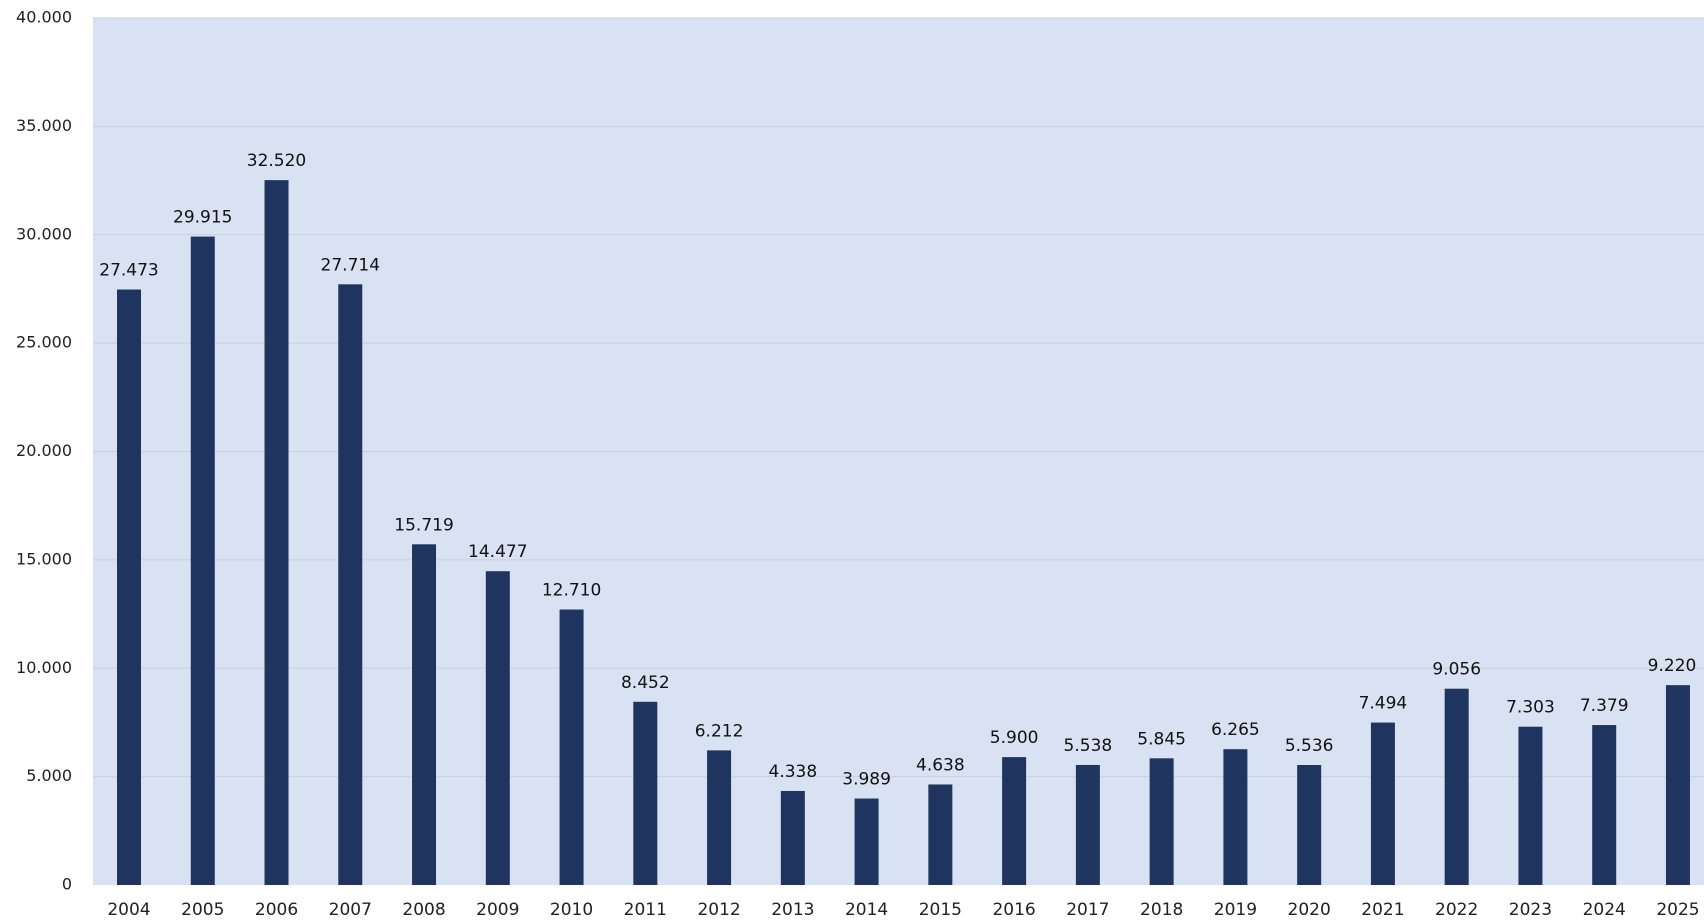 The height and width of the screenshot is (923, 1704). What do you see at coordinates (1530, 708) in the screenshot?
I see `data-label: 7.303` at bounding box center [1530, 708].